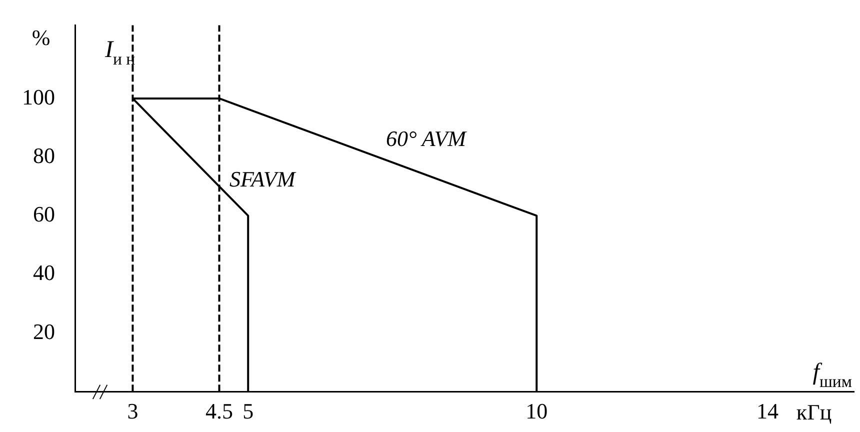 The image size is (860, 432). I want to click on y-tick-label: 100, so click(38, 97).